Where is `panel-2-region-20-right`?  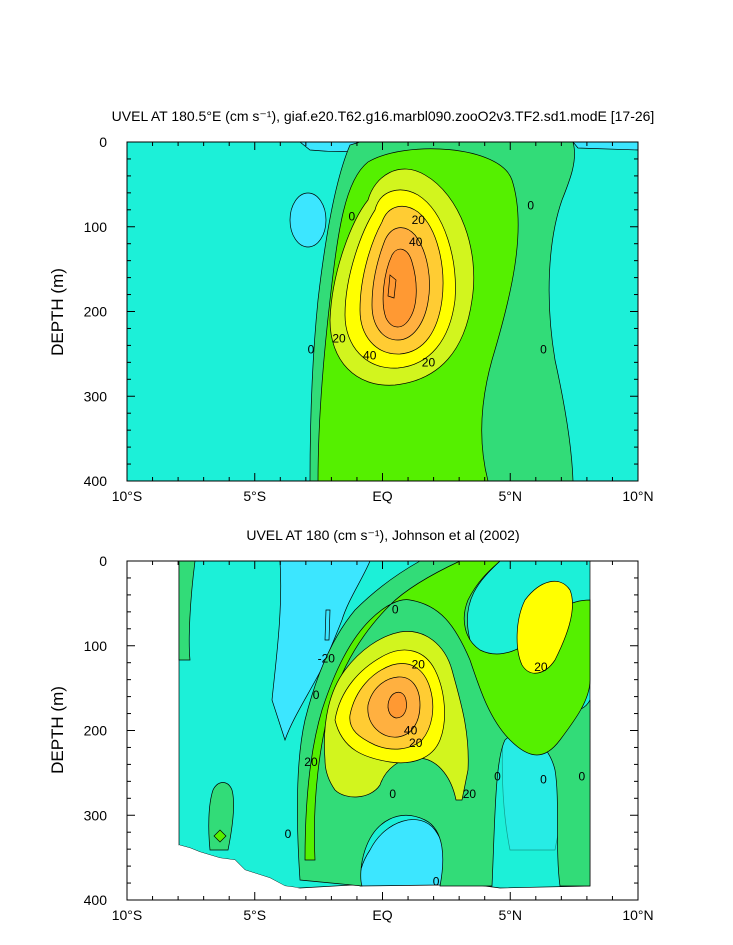
panel-2-region-20-right is located at coordinates (544, 627).